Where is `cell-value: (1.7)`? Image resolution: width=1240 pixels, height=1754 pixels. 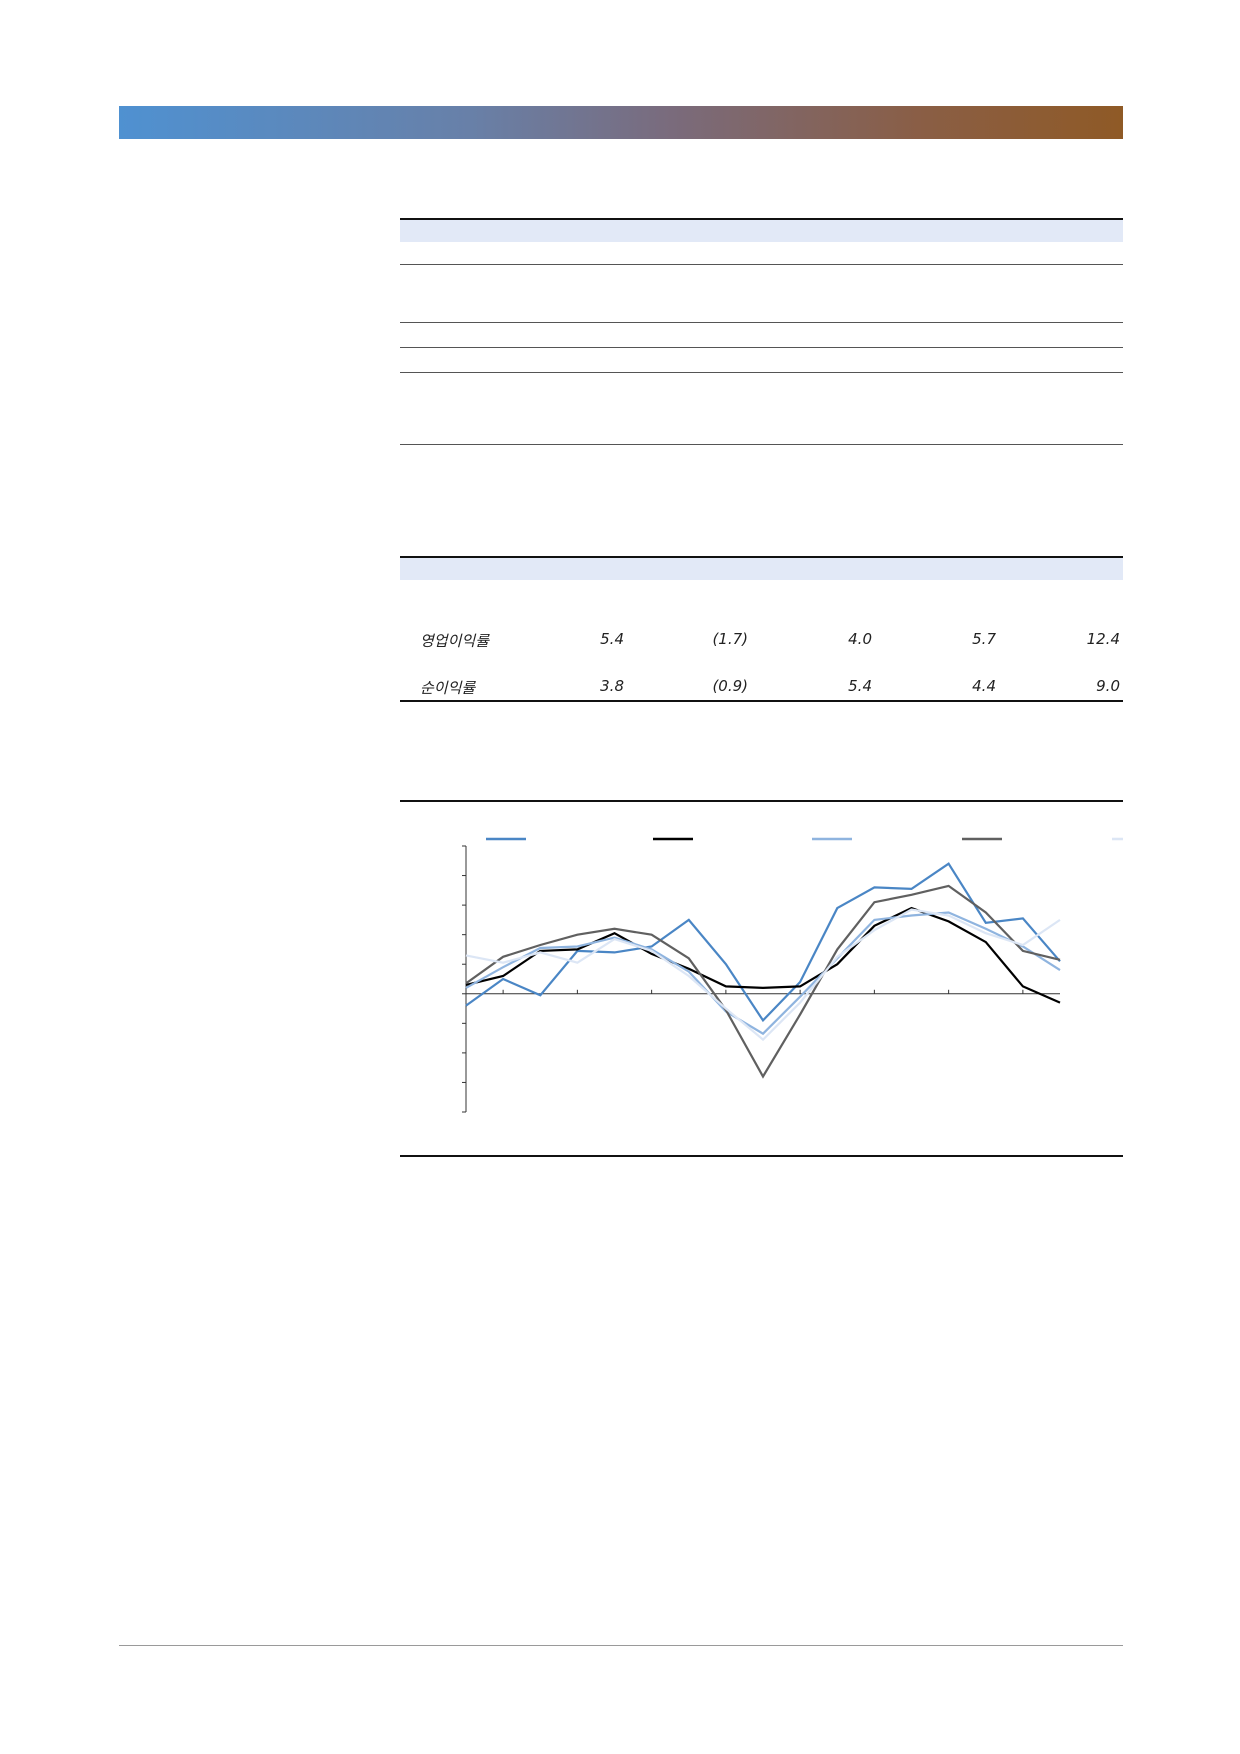 cell-value: (1.7) is located at coordinates (730, 639).